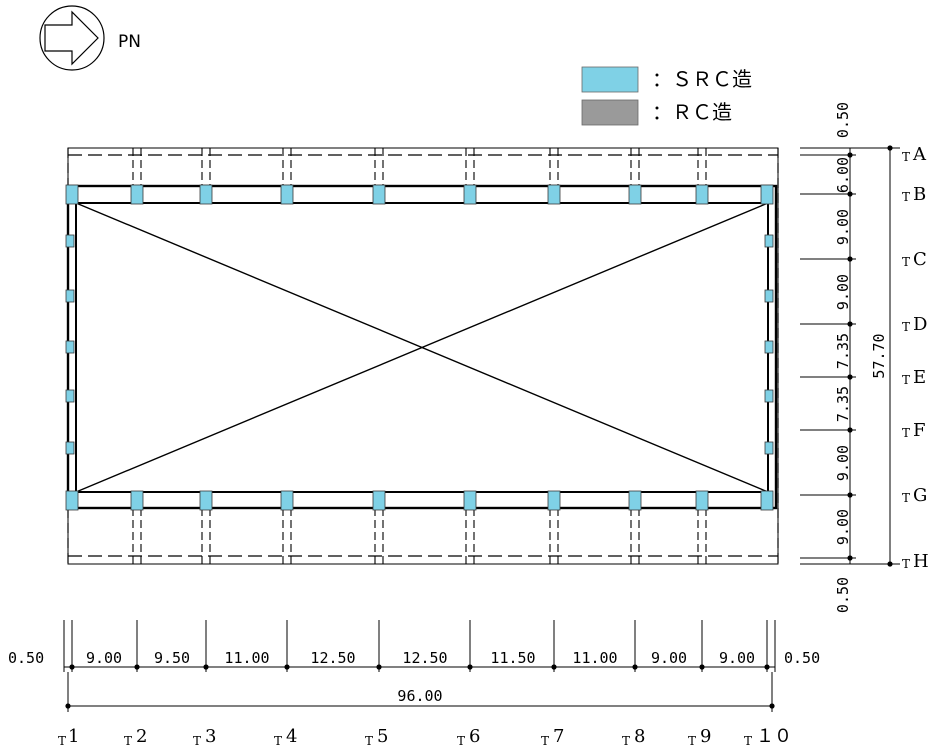  Describe the element at coordinates (843, 463) in the screenshot. I see `right-dim-6: 9.00` at that location.